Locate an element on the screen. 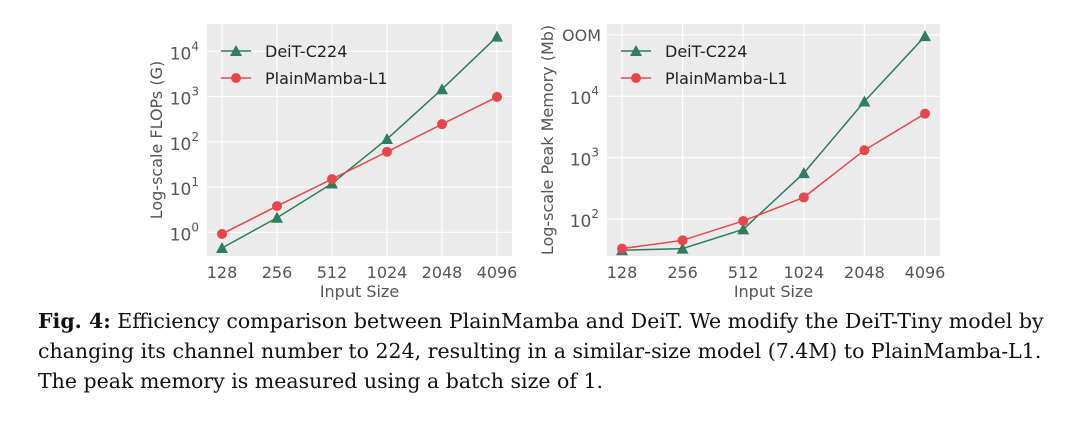 This screenshot has width=1080, height=432. y-tick-label-10: 10¹ is located at coordinates (184, 187).